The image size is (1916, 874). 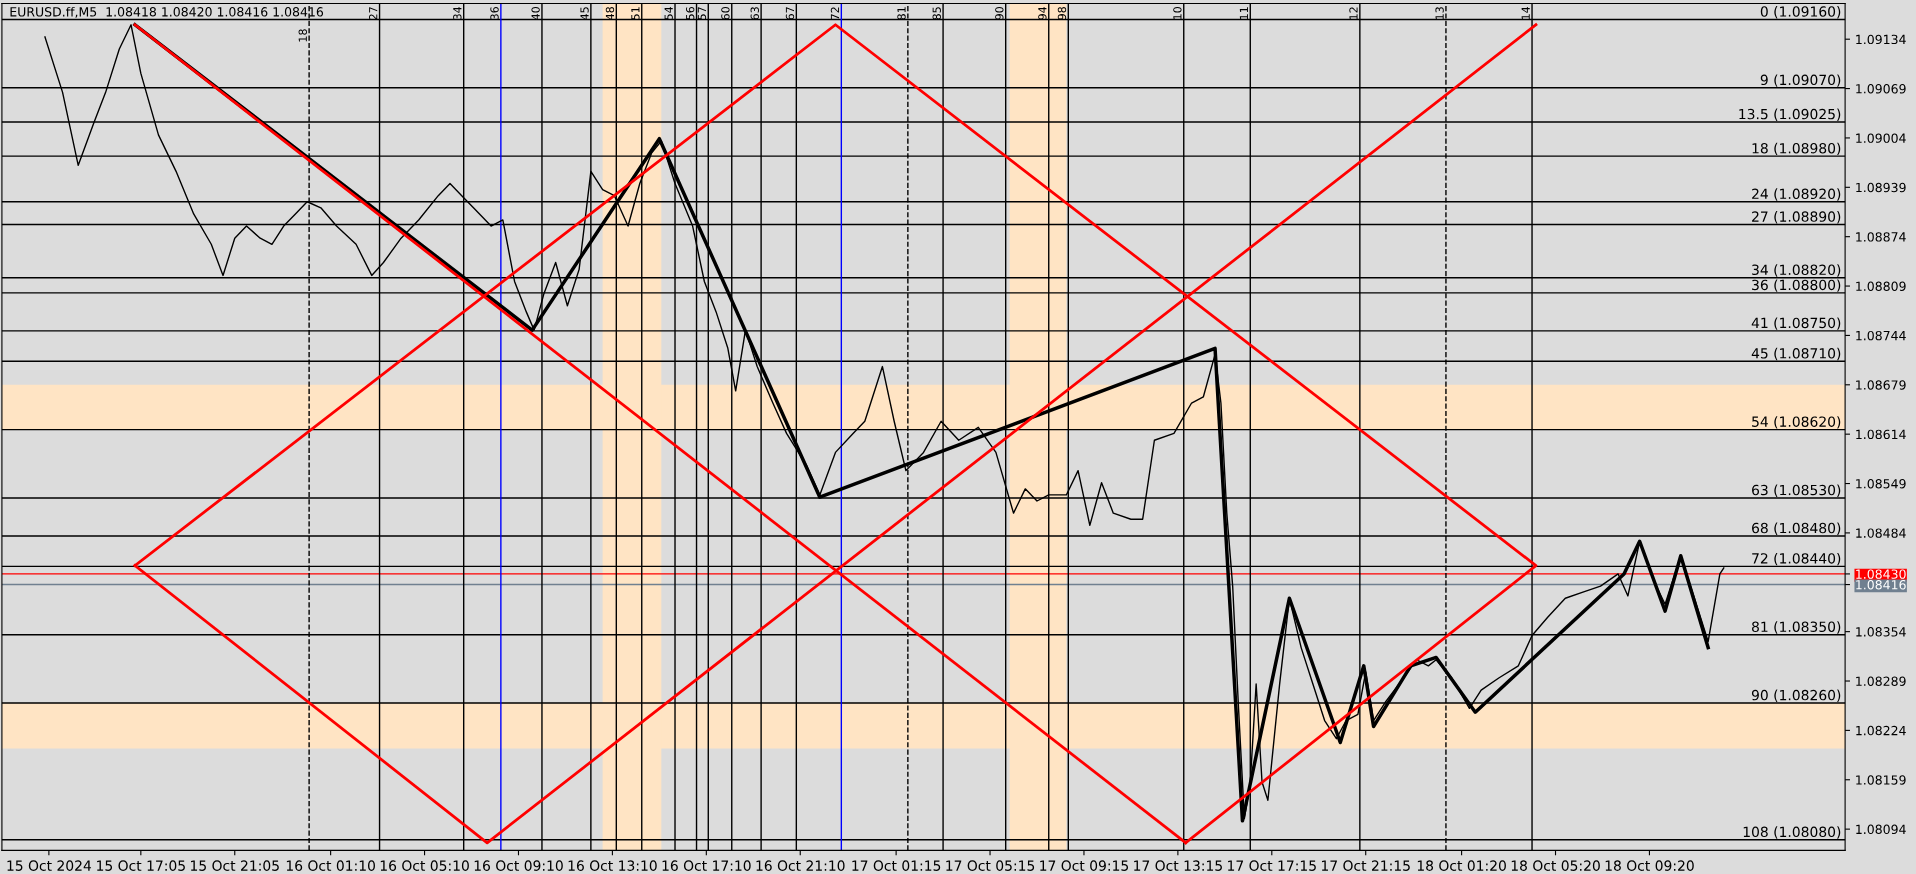 I want to click on ref-line-label: 45 (1.08710), so click(x=1796, y=354).